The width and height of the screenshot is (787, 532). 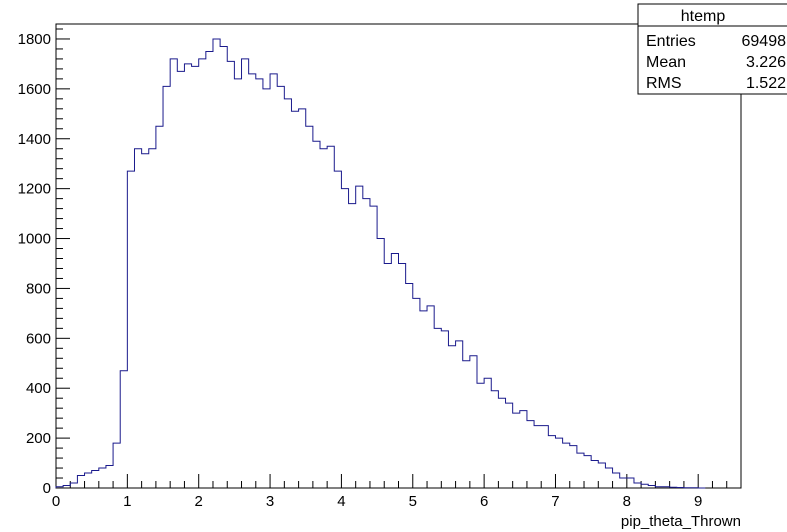 I want to click on x-tick-label: 8, so click(x=627, y=501).